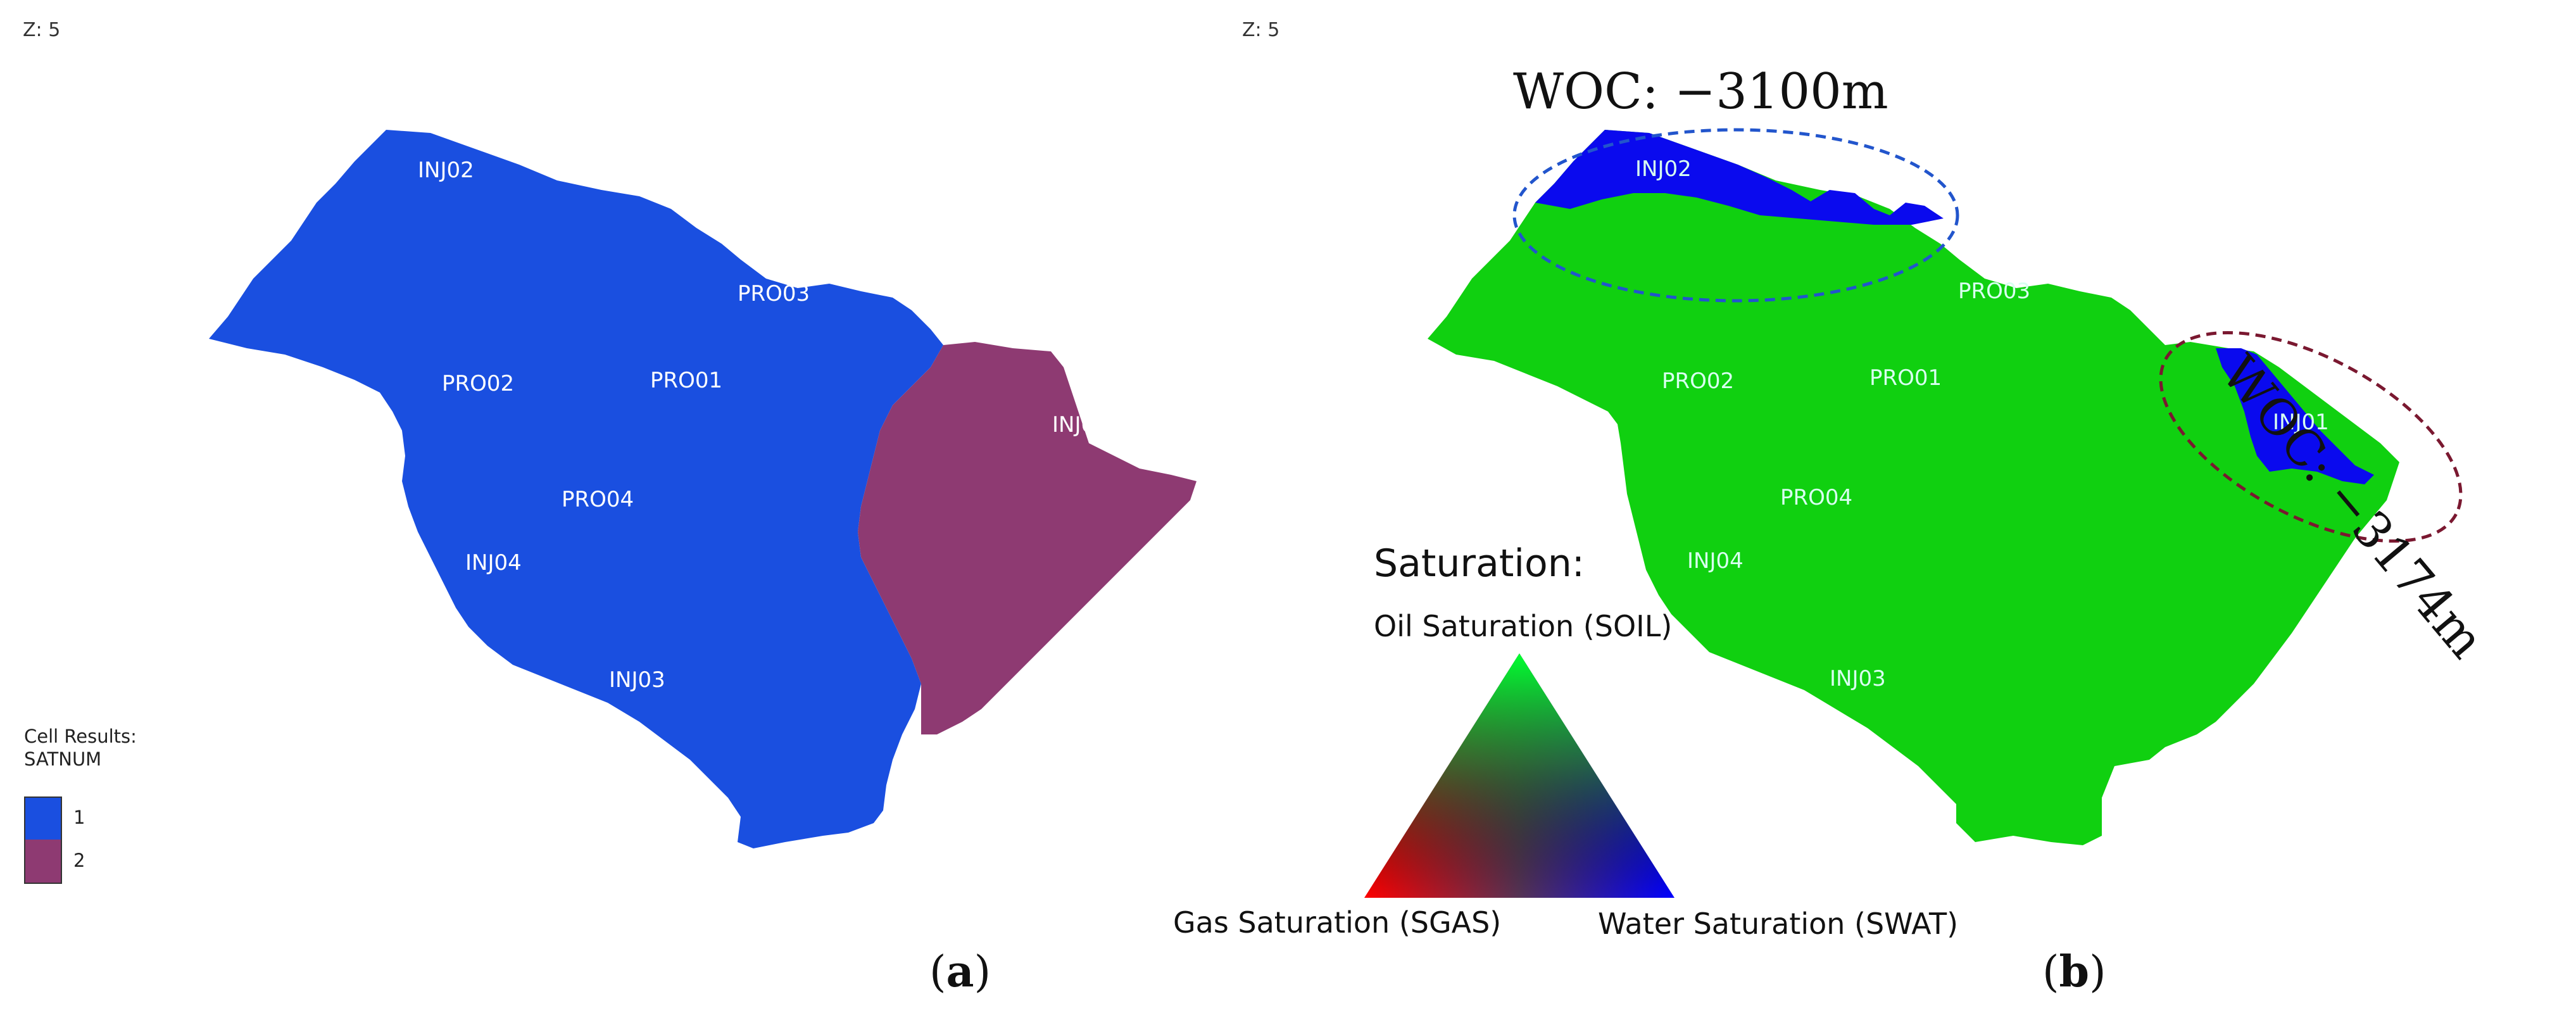 The image size is (2576, 1020). I want to click on panel-caption-b: (b), so click(2074, 972).